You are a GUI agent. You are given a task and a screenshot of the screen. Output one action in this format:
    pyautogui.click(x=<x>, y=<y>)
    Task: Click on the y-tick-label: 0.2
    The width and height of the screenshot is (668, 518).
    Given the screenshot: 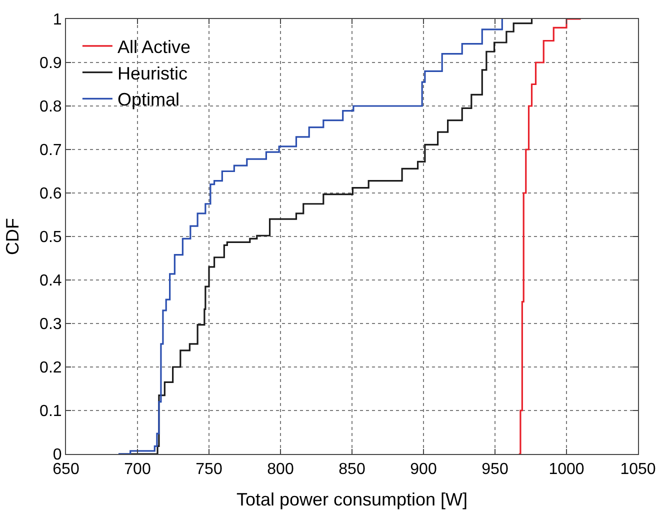 What is the action you would take?
    pyautogui.click(x=51, y=368)
    